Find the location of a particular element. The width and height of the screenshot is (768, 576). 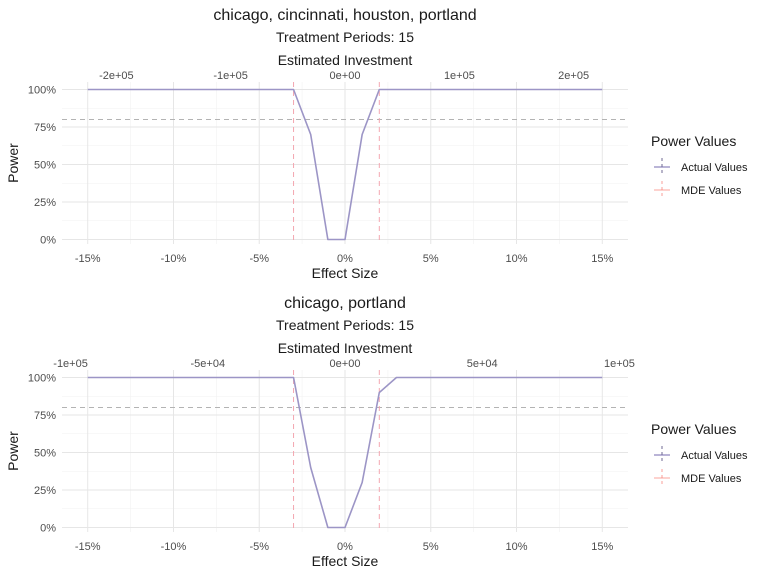

chart-title: chicago, portland is located at coordinates (345, 303).